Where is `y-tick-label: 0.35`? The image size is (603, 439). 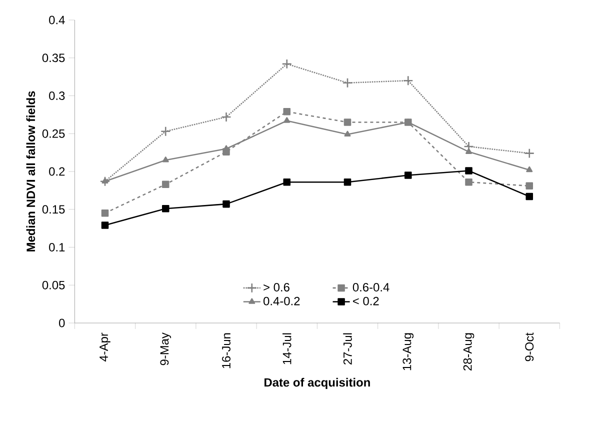 y-tick-label: 0.35 is located at coordinates (53, 58).